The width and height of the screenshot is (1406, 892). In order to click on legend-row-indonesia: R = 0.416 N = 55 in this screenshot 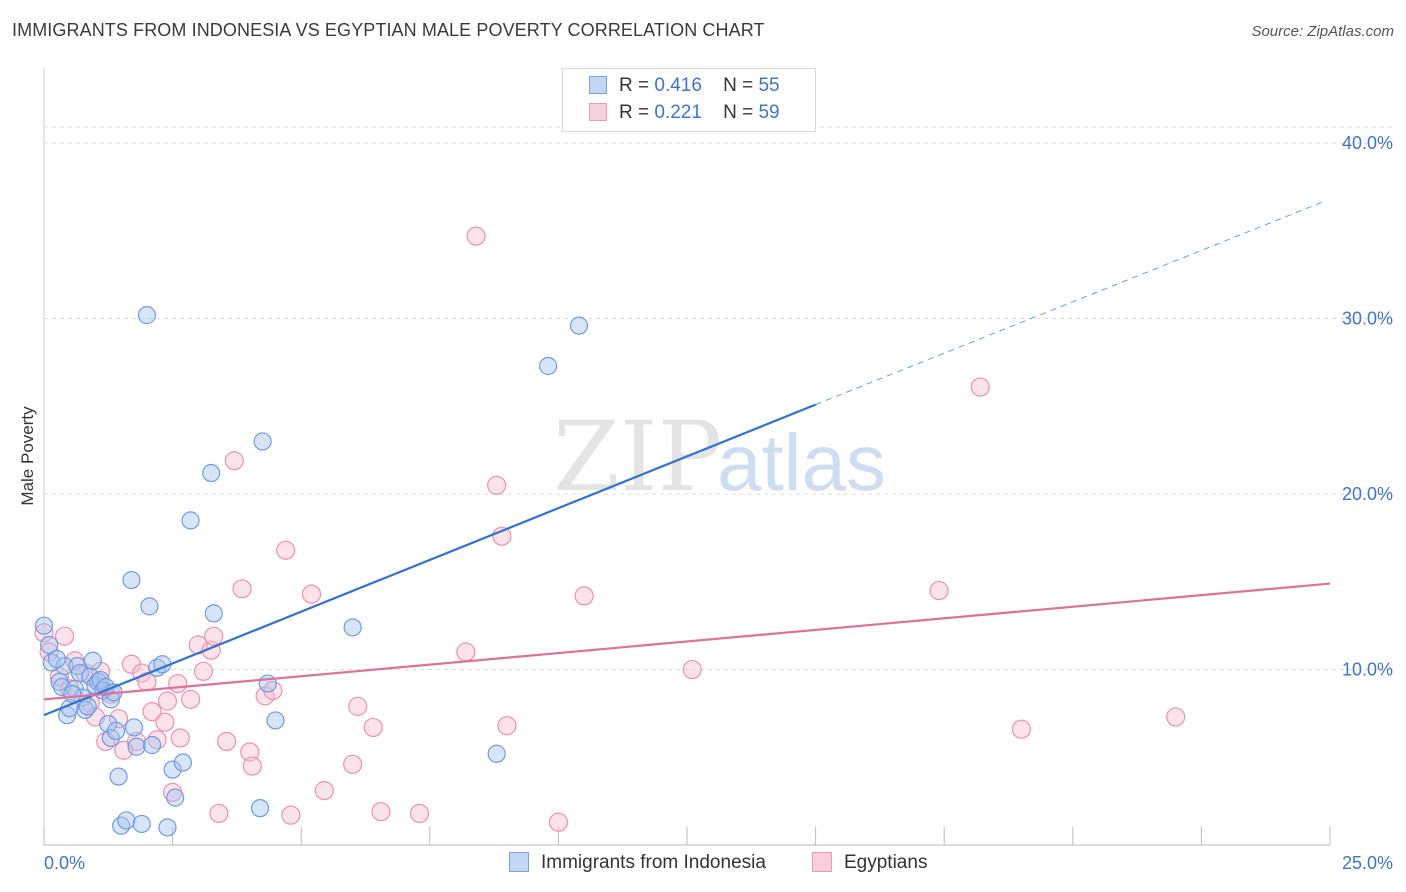, I will do `click(684, 87)`.